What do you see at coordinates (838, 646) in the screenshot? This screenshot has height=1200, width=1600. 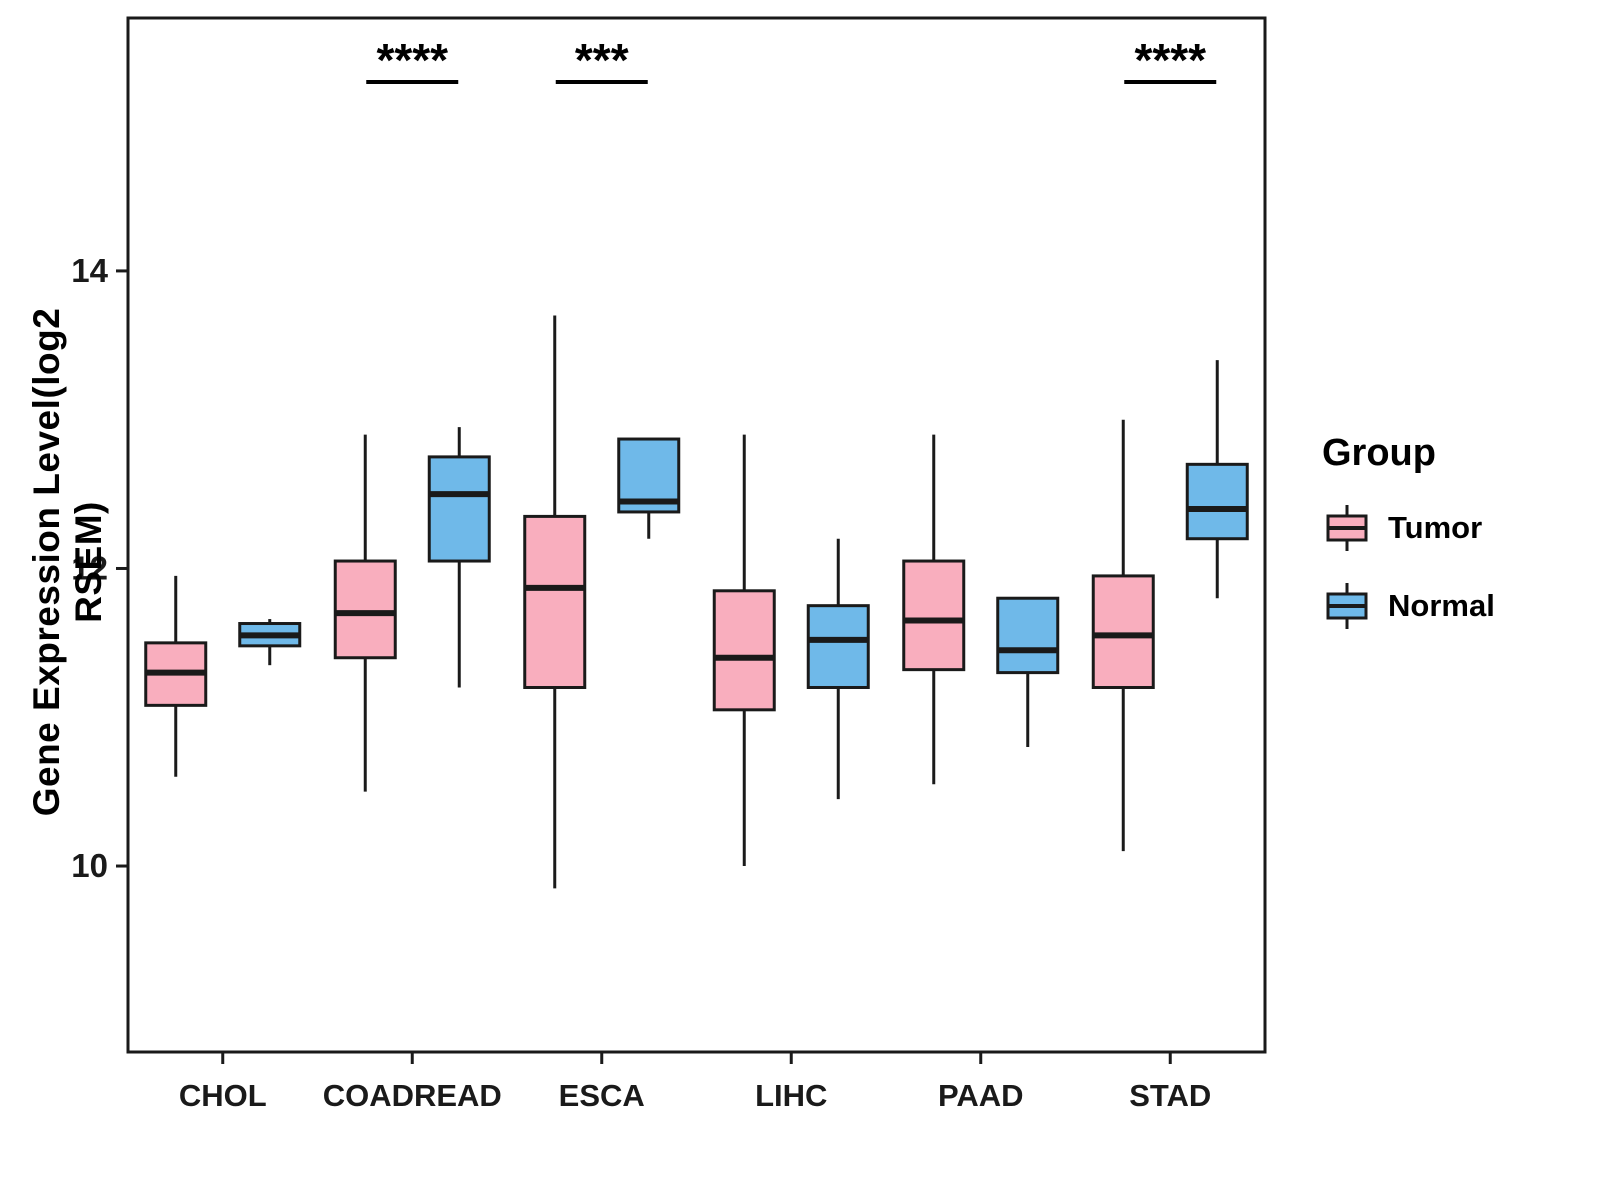 I see `normal-box-LIHC` at bounding box center [838, 646].